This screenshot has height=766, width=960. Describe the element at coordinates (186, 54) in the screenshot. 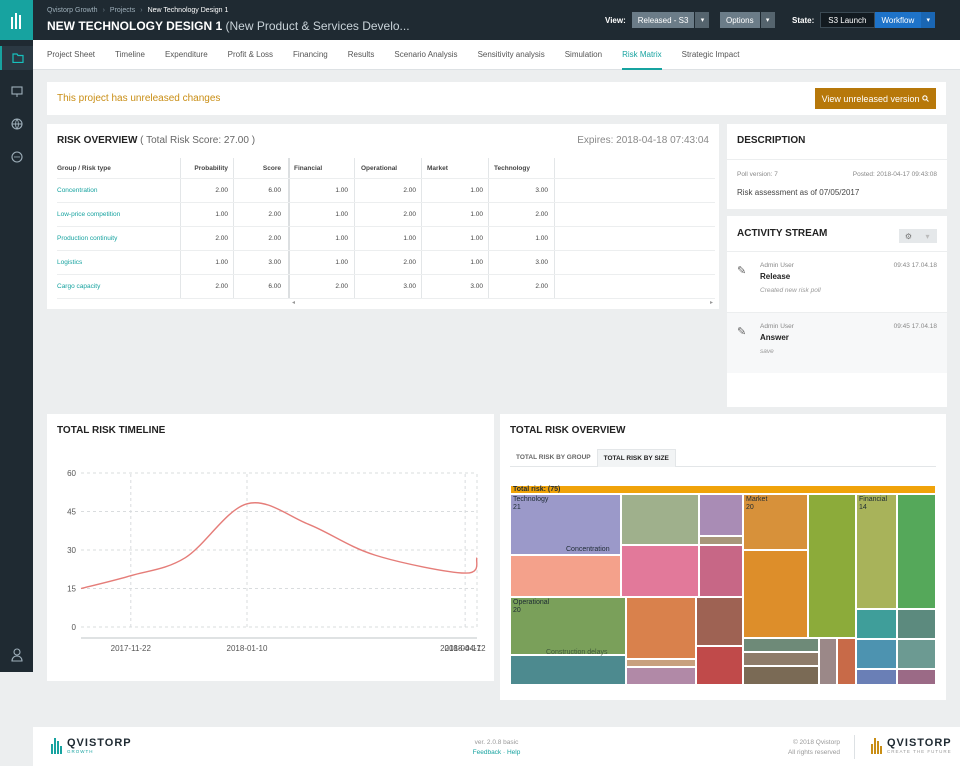

I see `tab-expenditure: Expenditure` at that location.